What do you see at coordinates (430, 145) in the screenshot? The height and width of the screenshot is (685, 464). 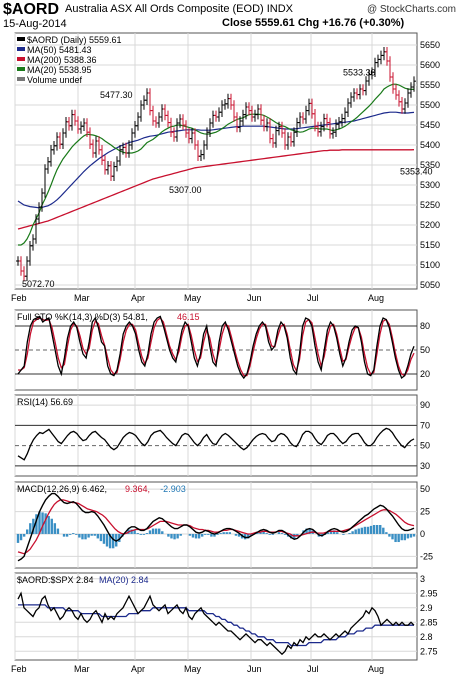 I see `y-tick-label: 5400` at bounding box center [430, 145].